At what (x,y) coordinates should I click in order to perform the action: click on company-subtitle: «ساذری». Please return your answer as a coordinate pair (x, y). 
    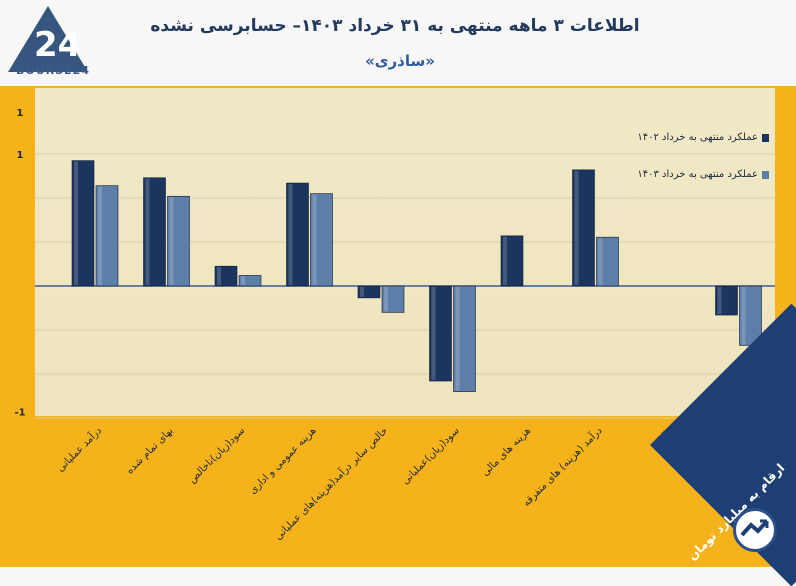
    Looking at the image, I should click on (400, 61).